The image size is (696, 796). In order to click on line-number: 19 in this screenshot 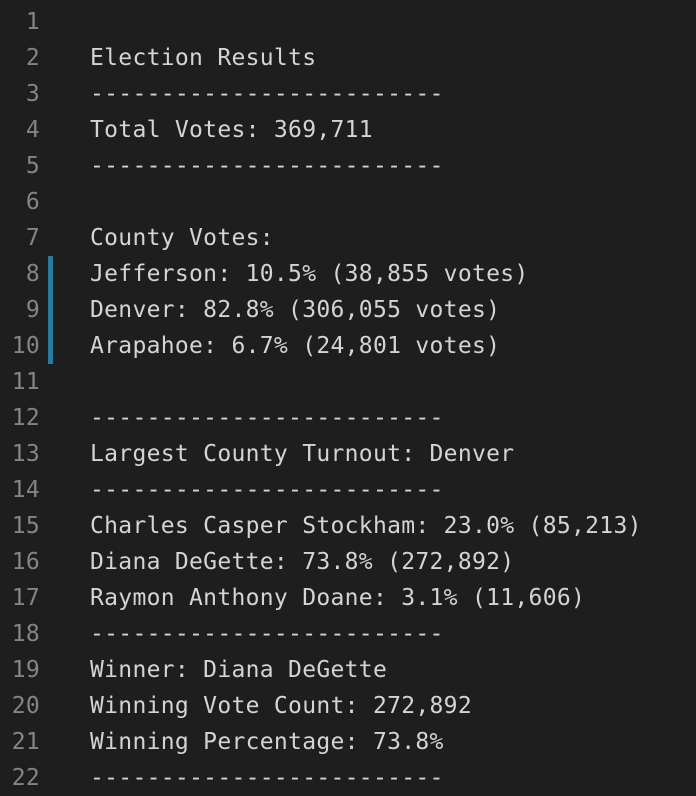, I will do `click(25, 670)`.